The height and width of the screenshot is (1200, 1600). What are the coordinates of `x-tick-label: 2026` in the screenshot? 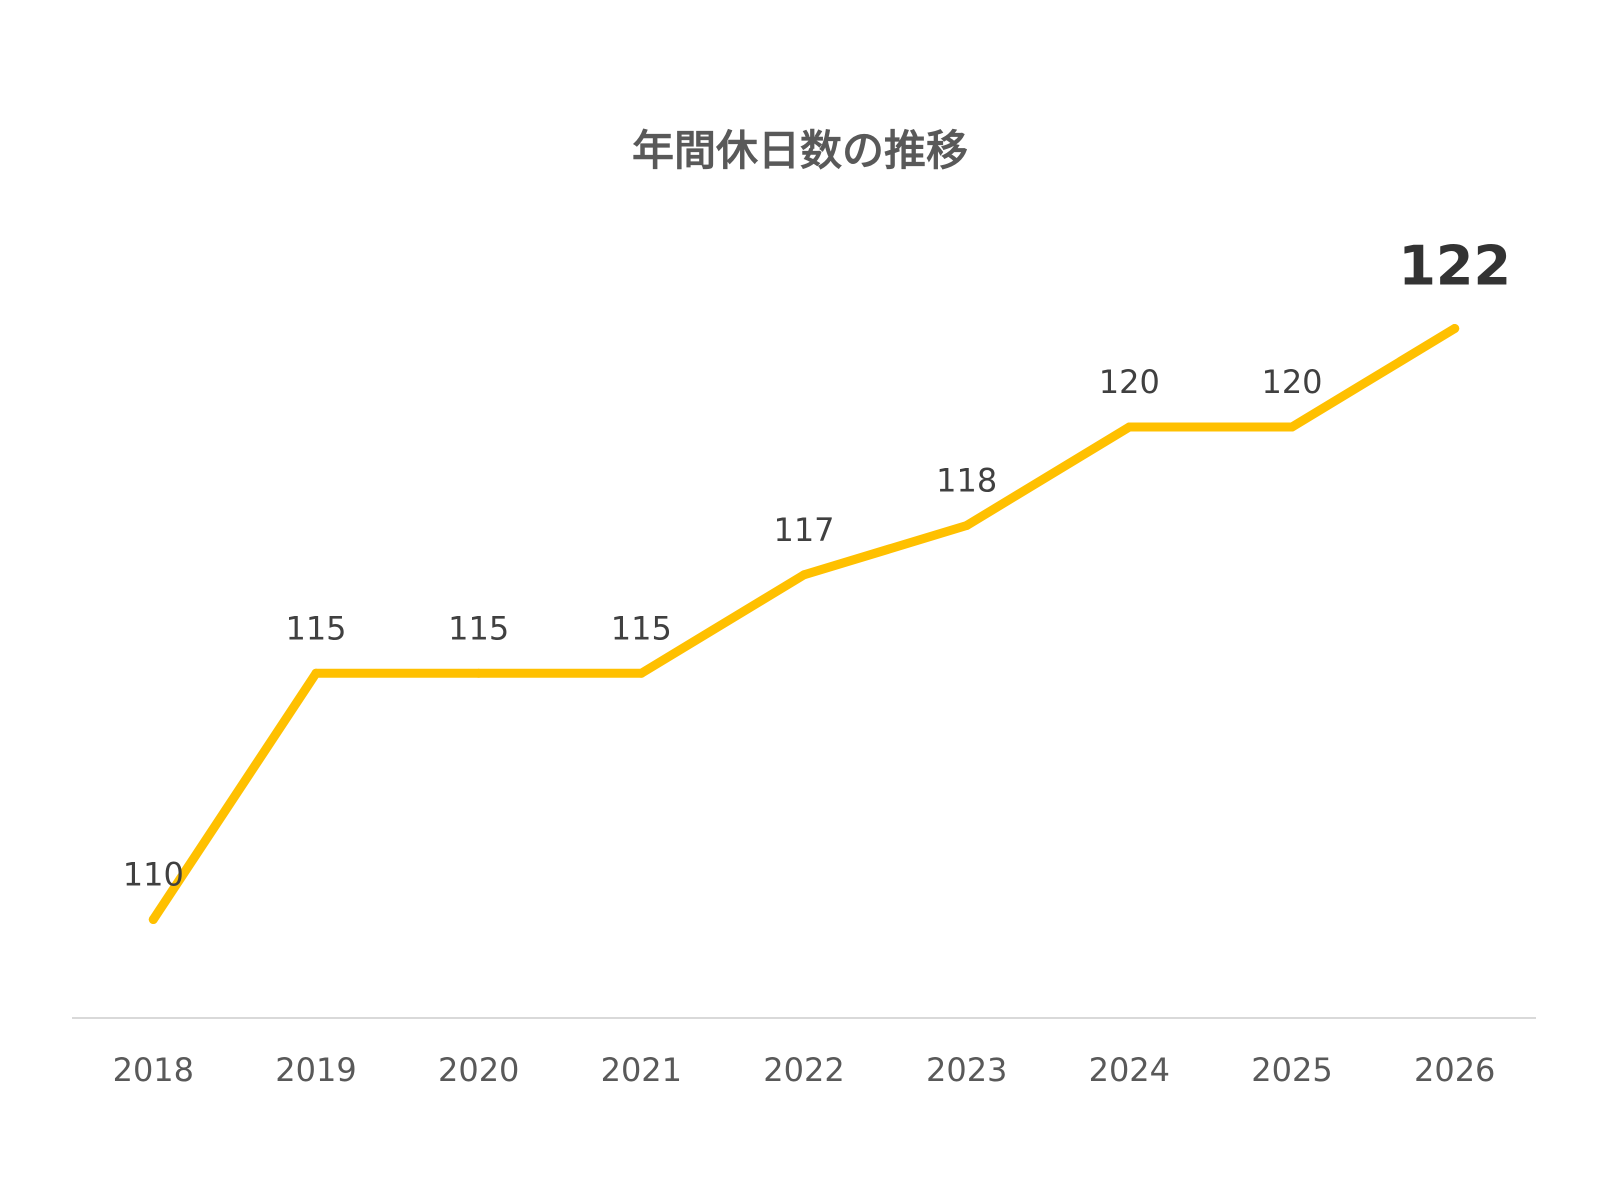 It's located at (1454, 1070).